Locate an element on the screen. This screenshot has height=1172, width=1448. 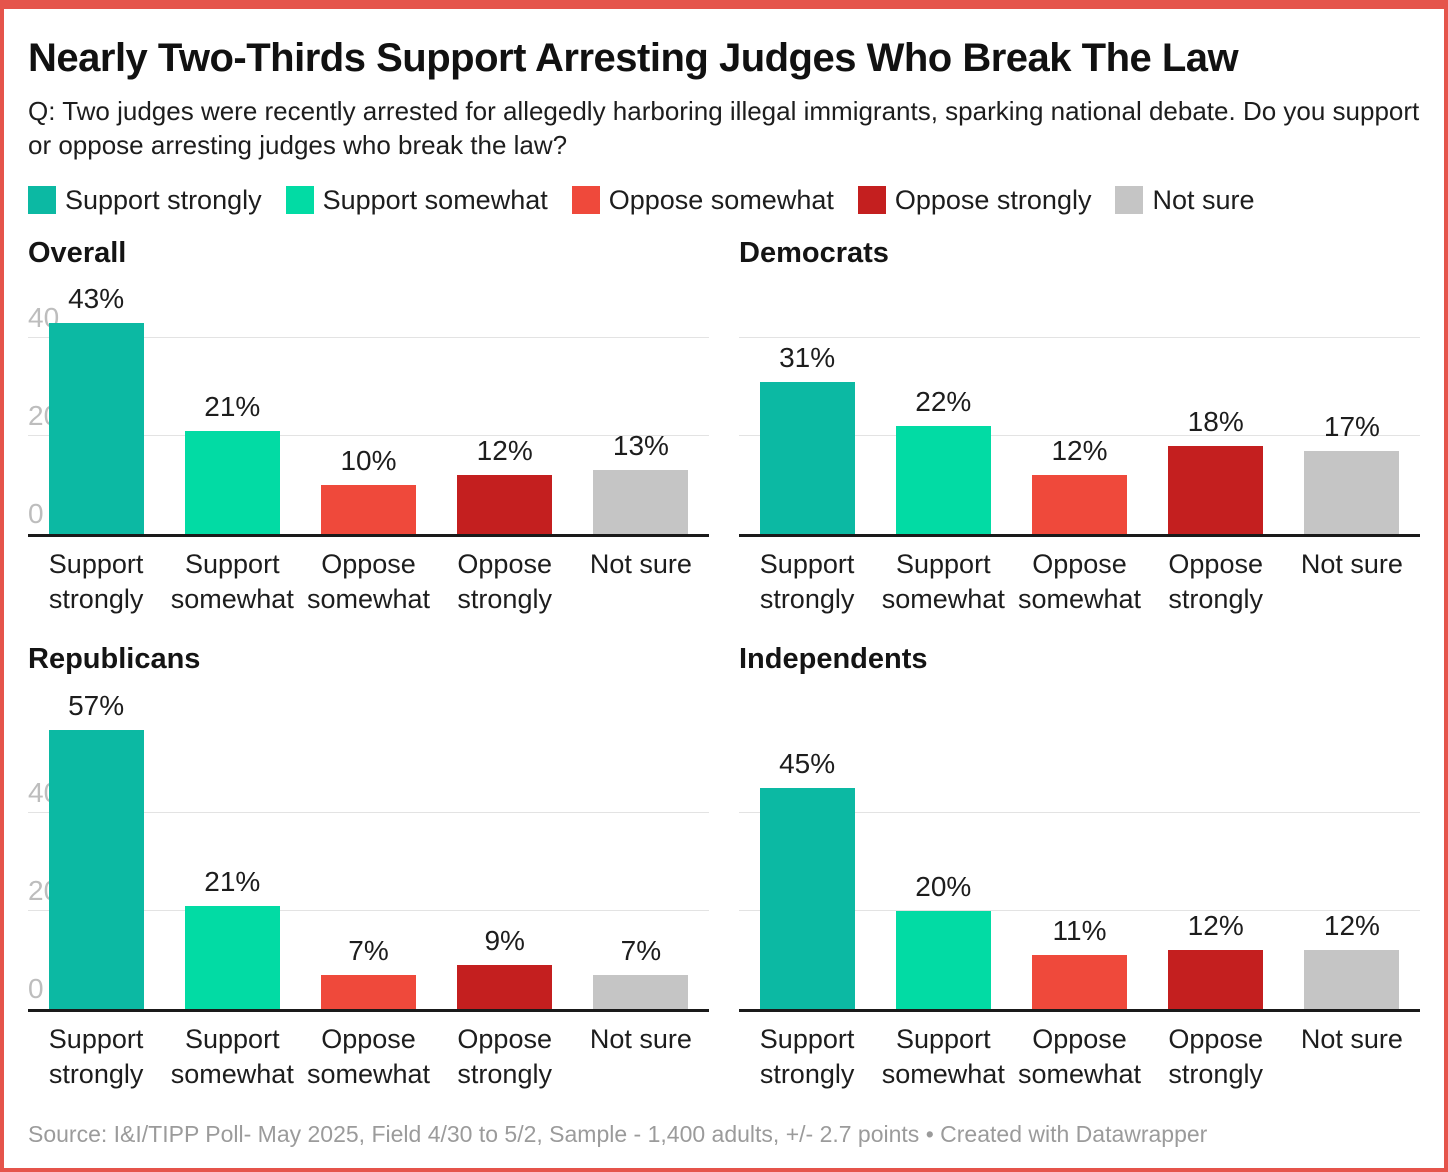
datawrapper-attribution-link: Created with Datawrapper is located at coordinates (1074, 1134).